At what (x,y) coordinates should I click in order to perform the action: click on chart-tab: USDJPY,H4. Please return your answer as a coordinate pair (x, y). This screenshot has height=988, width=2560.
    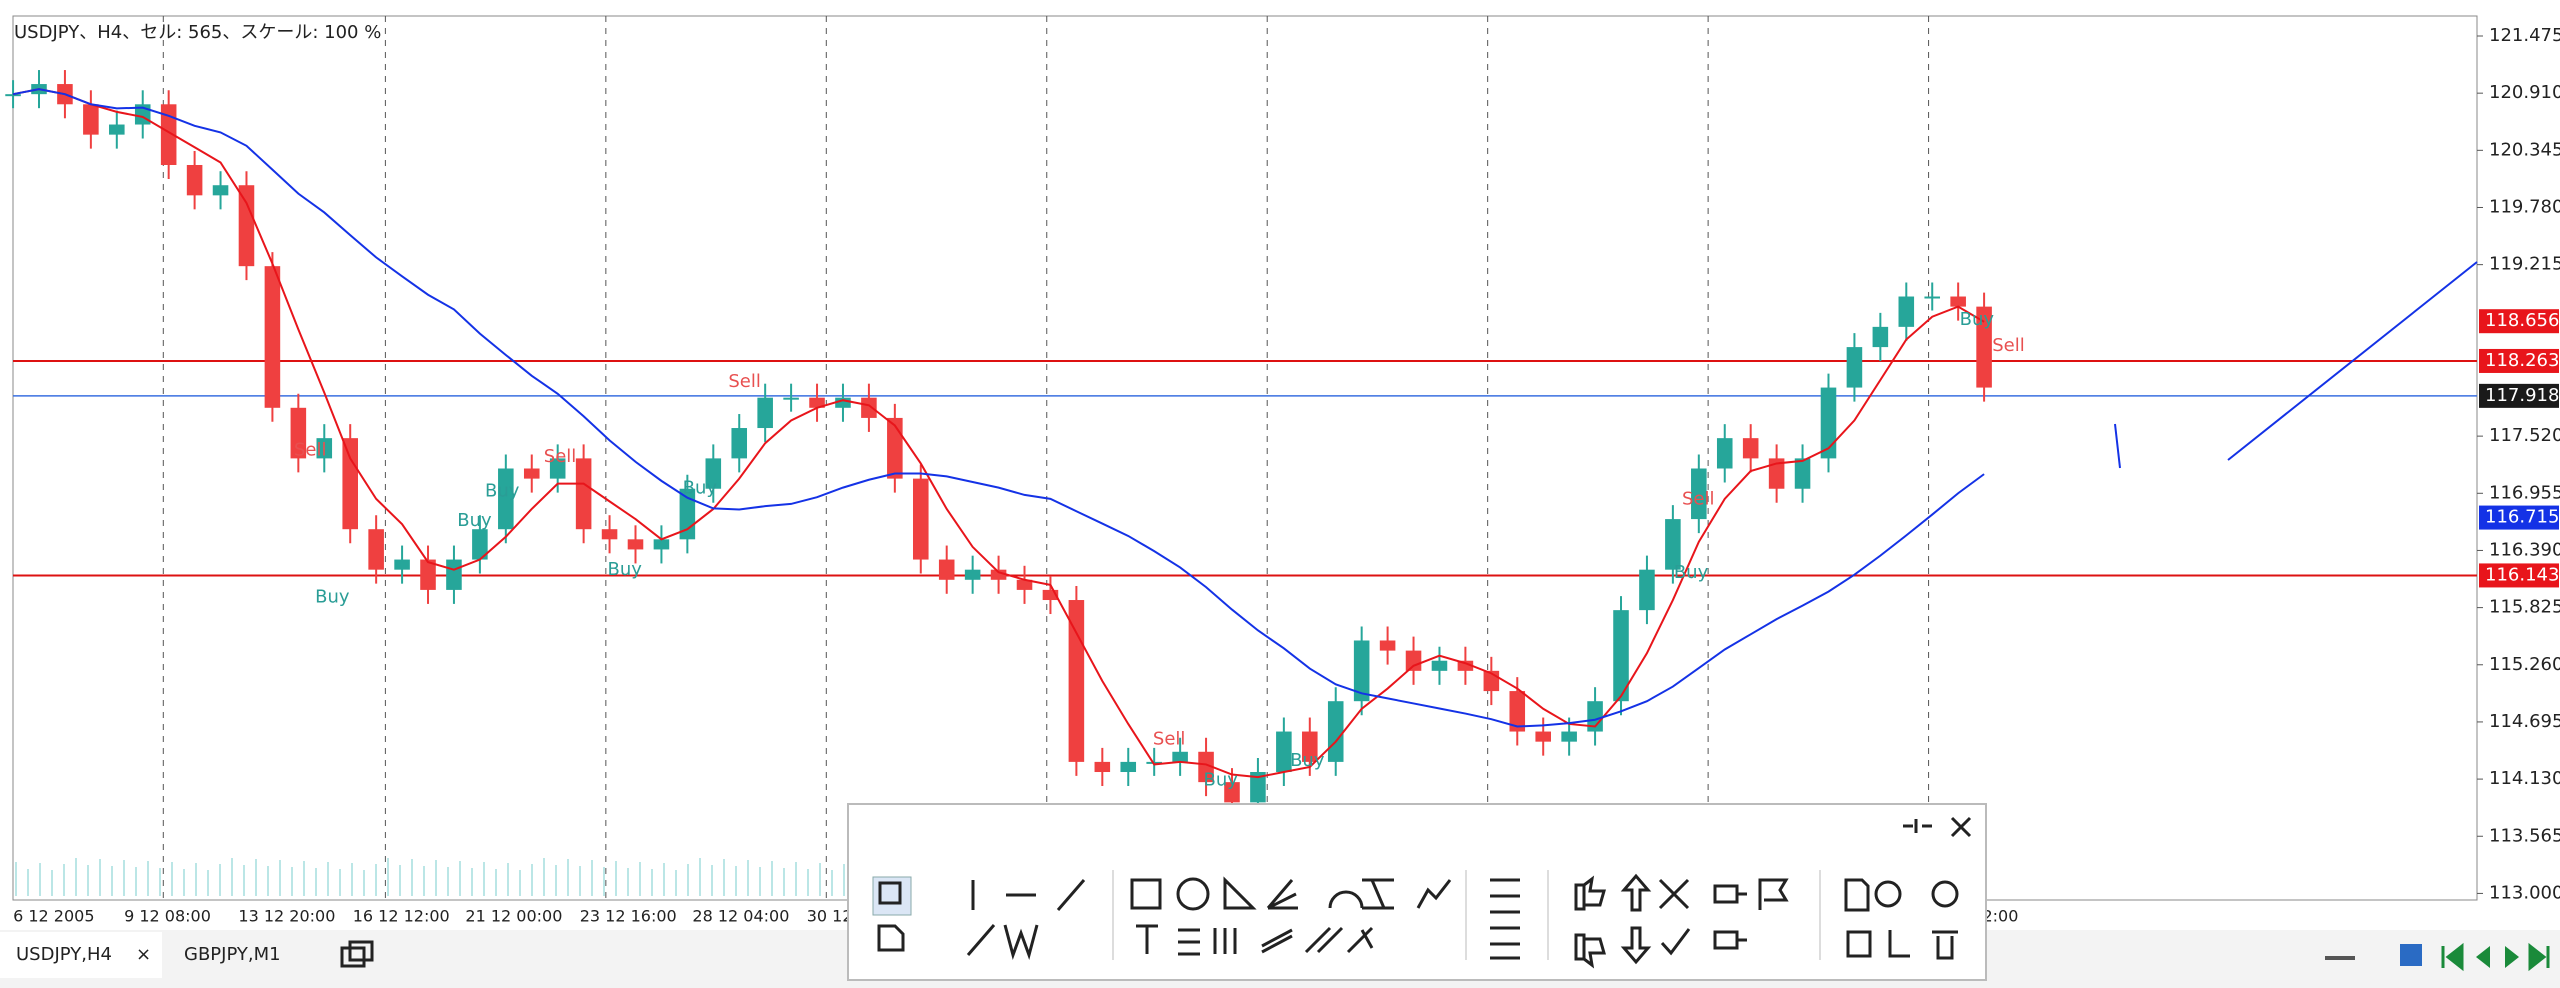
    Looking at the image, I should click on (64, 954).